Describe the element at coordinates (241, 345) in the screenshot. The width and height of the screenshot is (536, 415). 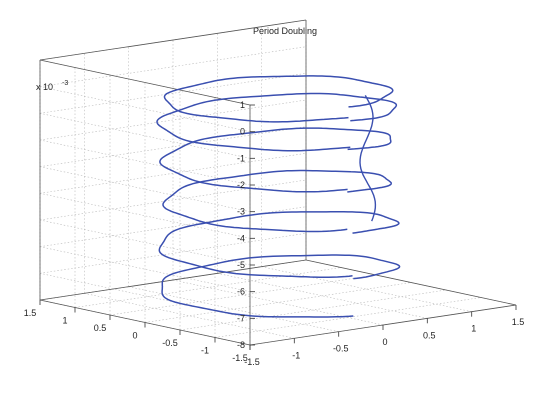
I see `z-tick-label: -8` at that location.